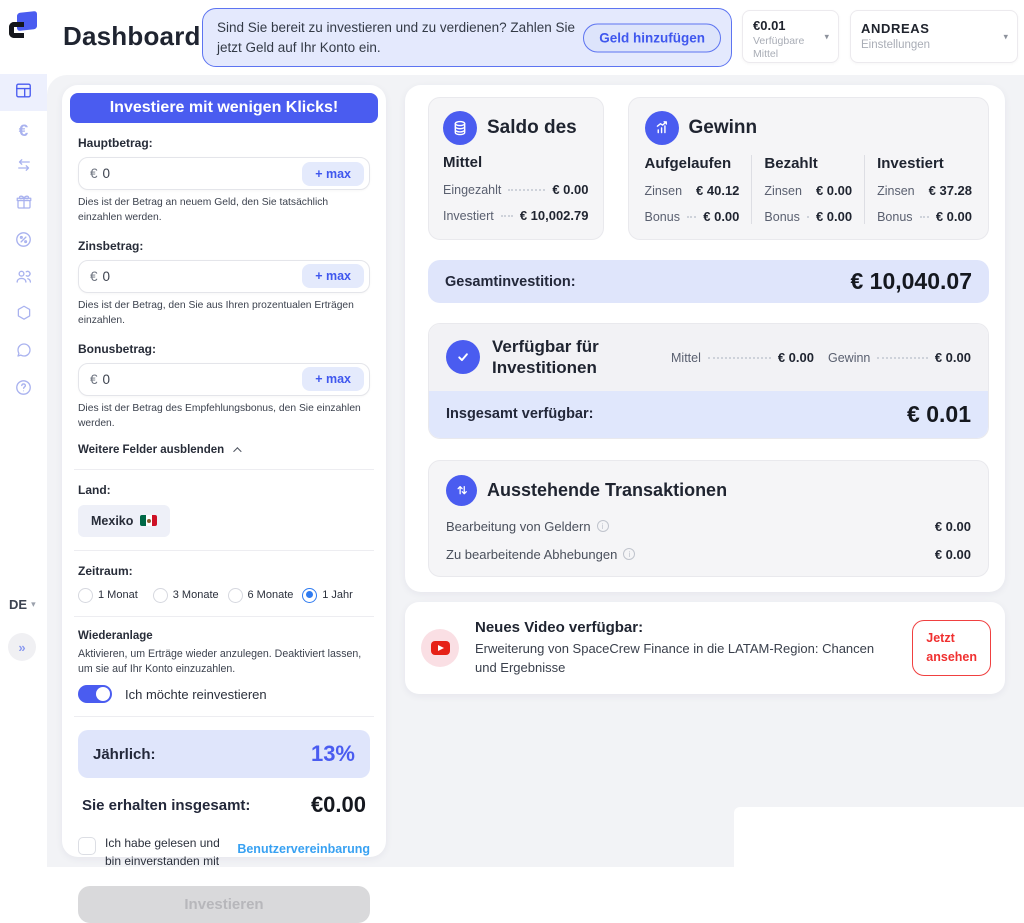 The width and height of the screenshot is (1024, 923). Describe the element at coordinates (924, 189) in the screenshot. I see `profit-col-invested: Investiert Zinsen € 37.28 Bonus € 0.00` at that location.